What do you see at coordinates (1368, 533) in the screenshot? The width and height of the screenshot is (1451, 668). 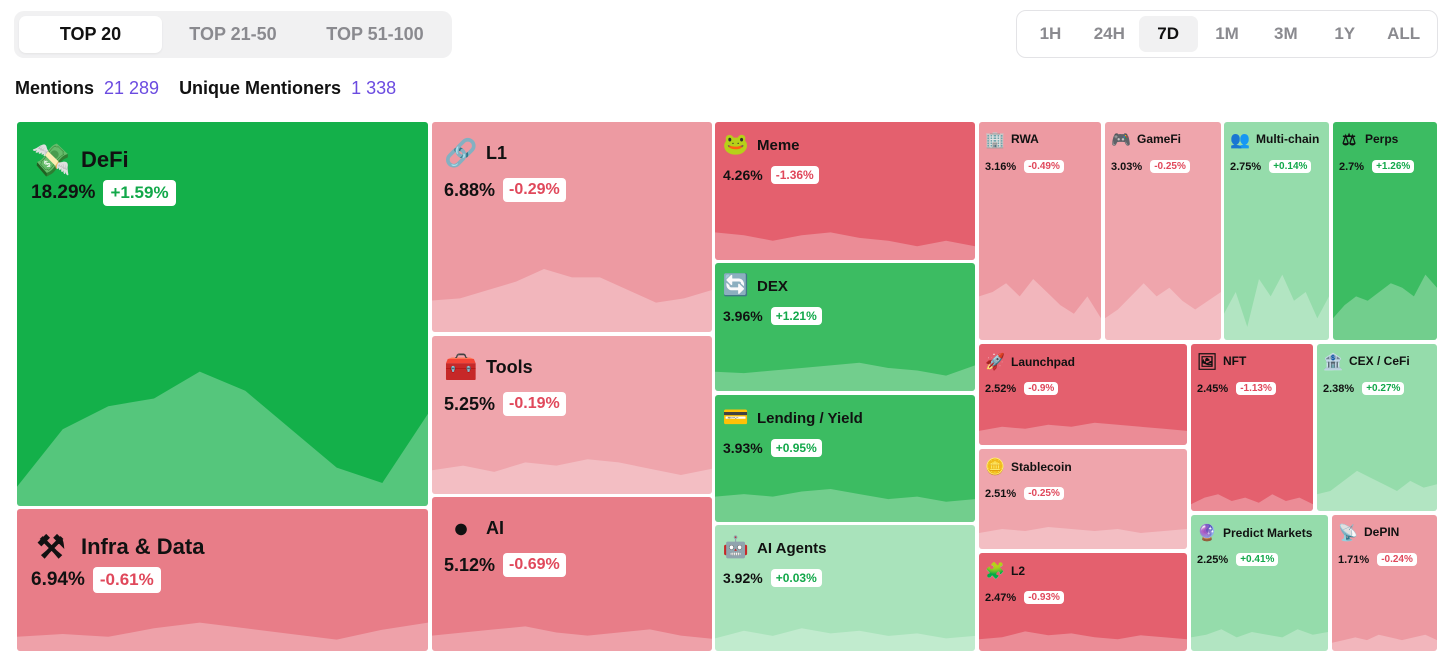 I see `category-header: 📡 DePIN` at bounding box center [1368, 533].